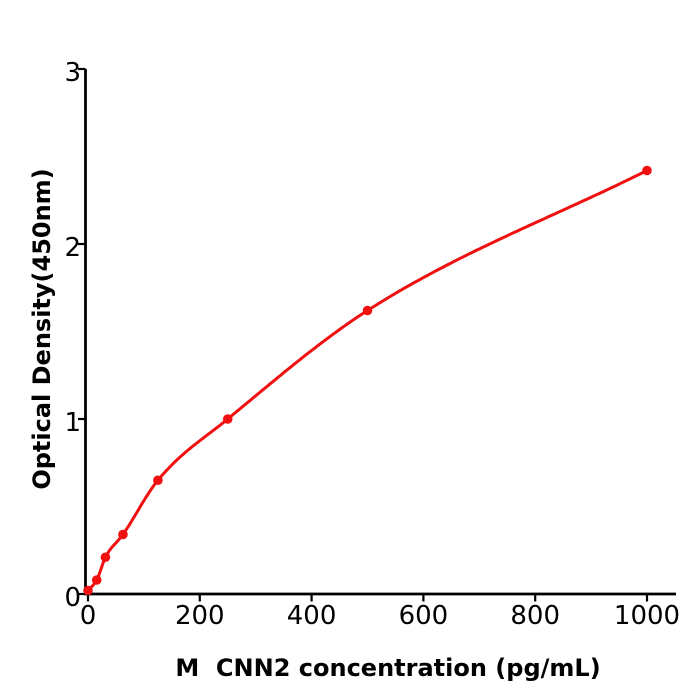 The image size is (700, 700). What do you see at coordinates (312, 616) in the screenshot?
I see `x-tick-label: 400` at bounding box center [312, 616].